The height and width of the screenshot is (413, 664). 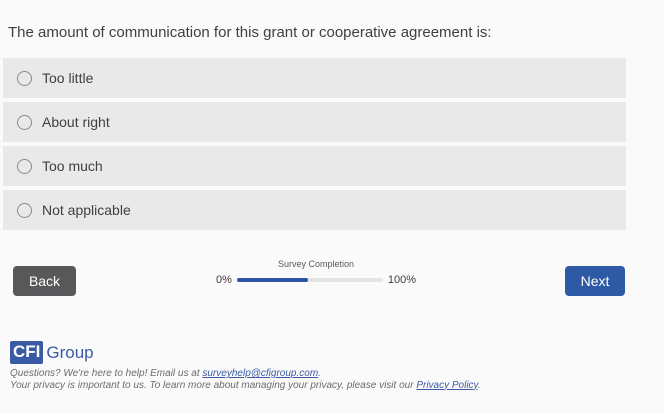 I want to click on footer-privacy-suffix: ., so click(x=479, y=385).